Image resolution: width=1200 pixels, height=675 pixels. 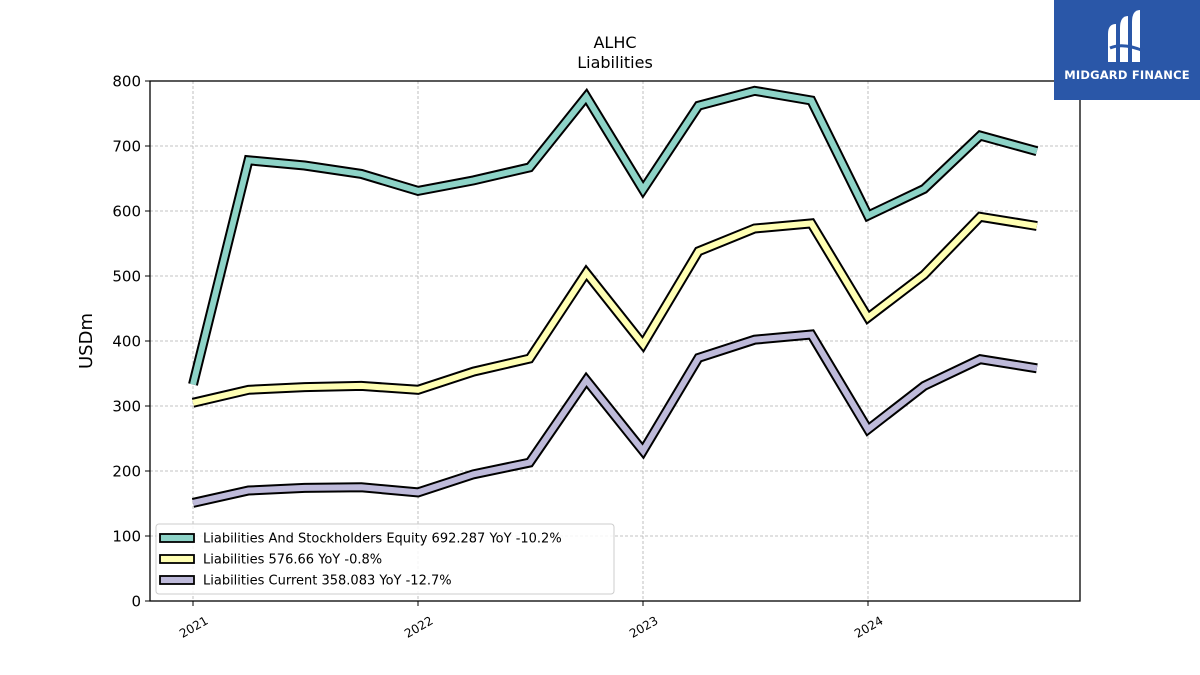 What do you see at coordinates (418, 626) in the screenshot?
I see `x-tick-label: 2022` at bounding box center [418, 626].